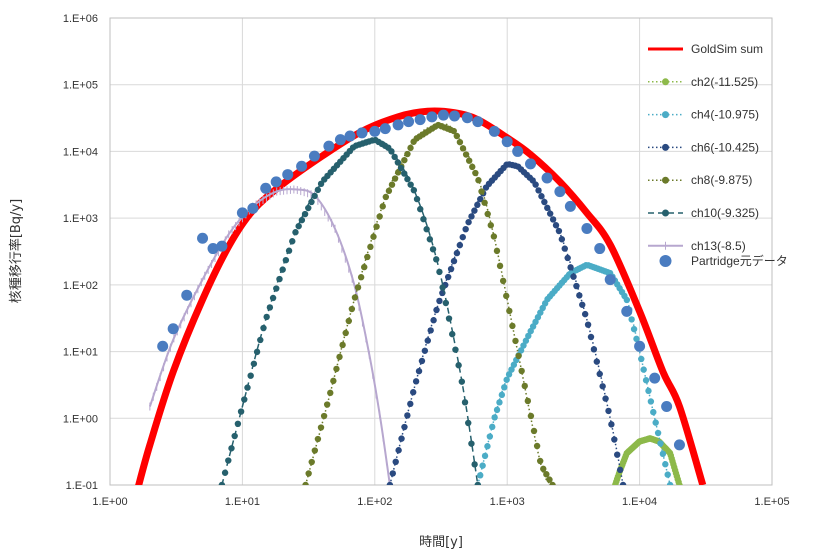 The width and height of the screenshot is (836, 555). What do you see at coordinates (703, 147) in the screenshot?
I see `legend-item-ch6-10-425: ch6(-10.425)` at bounding box center [703, 147].